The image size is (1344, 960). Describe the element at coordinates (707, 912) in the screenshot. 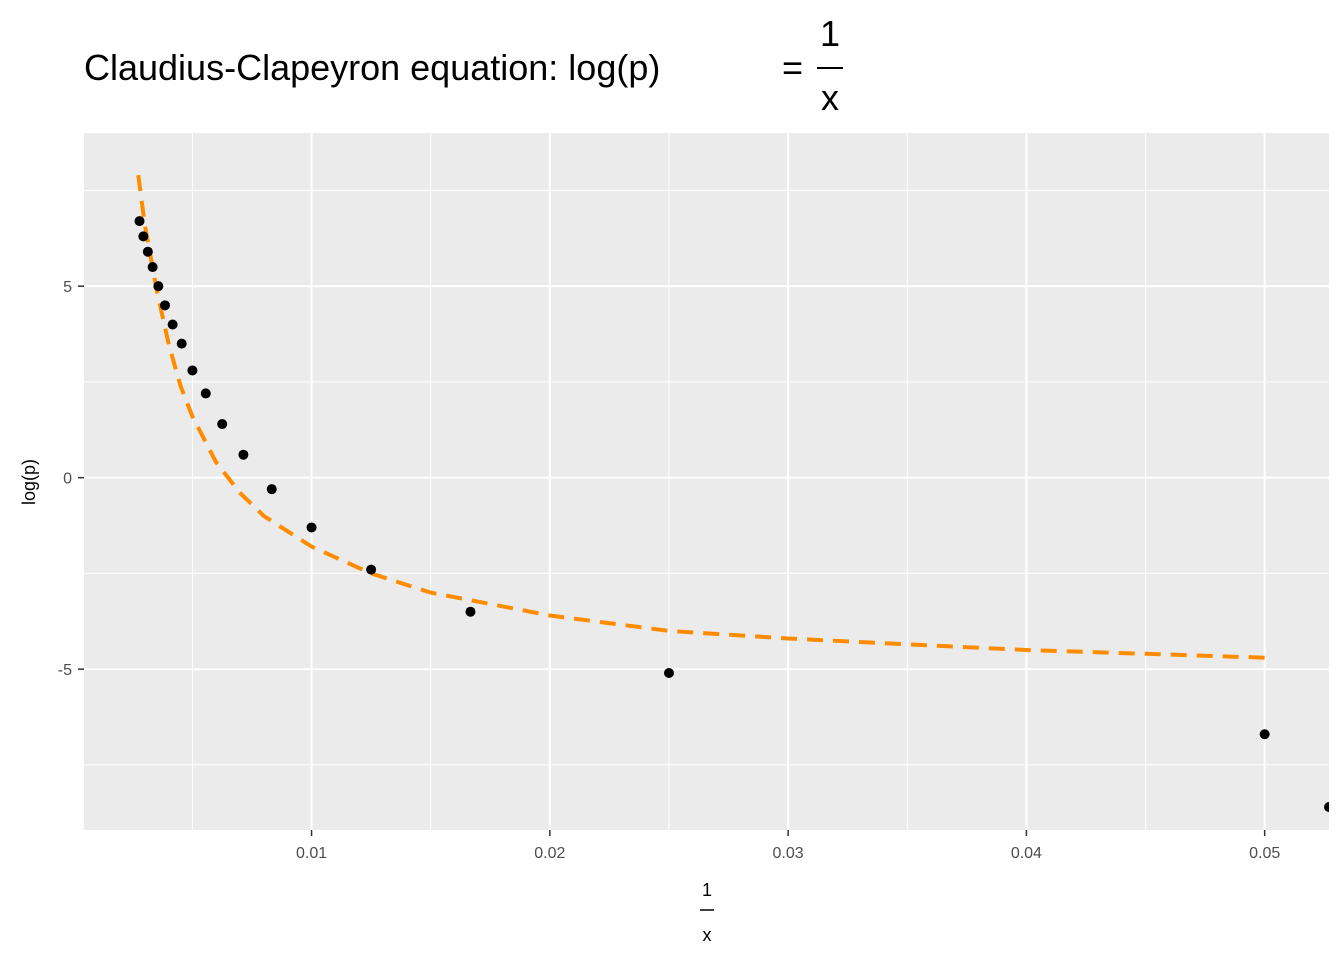

I see `x-axis-title: 1 x` at that location.